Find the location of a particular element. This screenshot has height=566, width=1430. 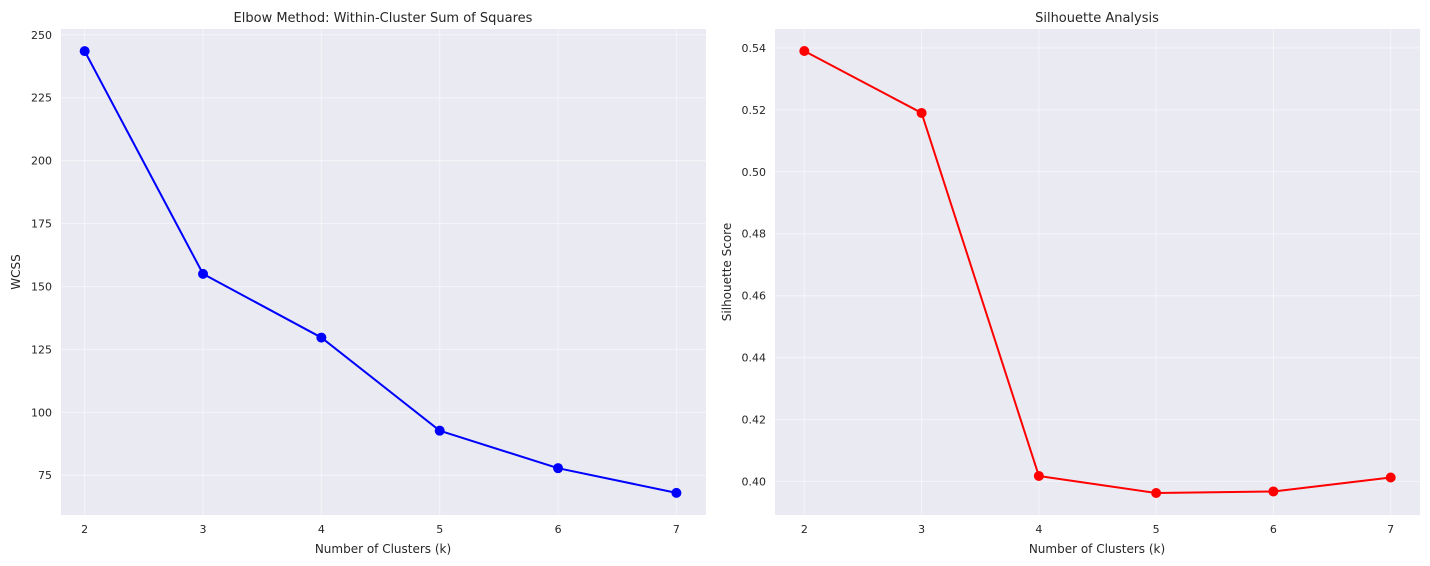

elbow-x-tick-label: 5 is located at coordinates (439, 529).